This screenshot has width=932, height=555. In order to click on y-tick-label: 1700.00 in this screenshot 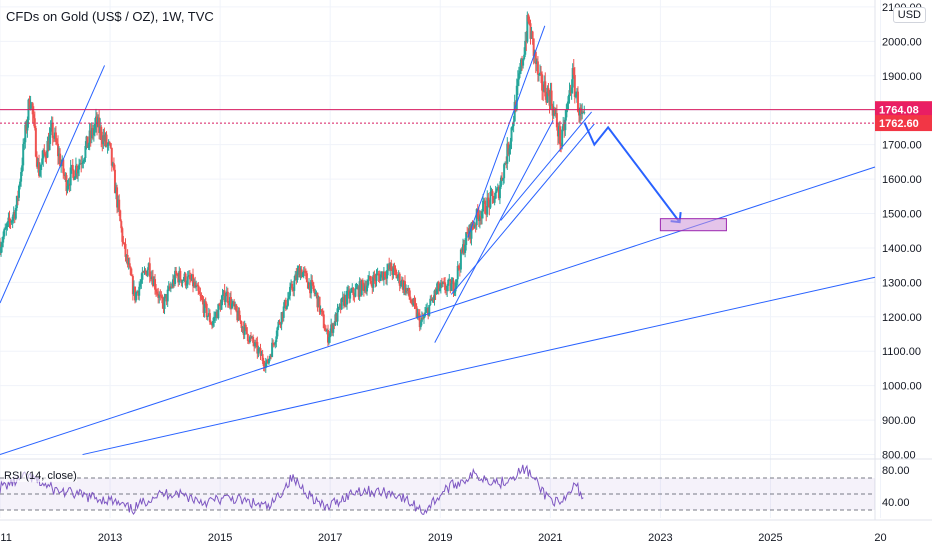, I will do `click(902, 146)`.